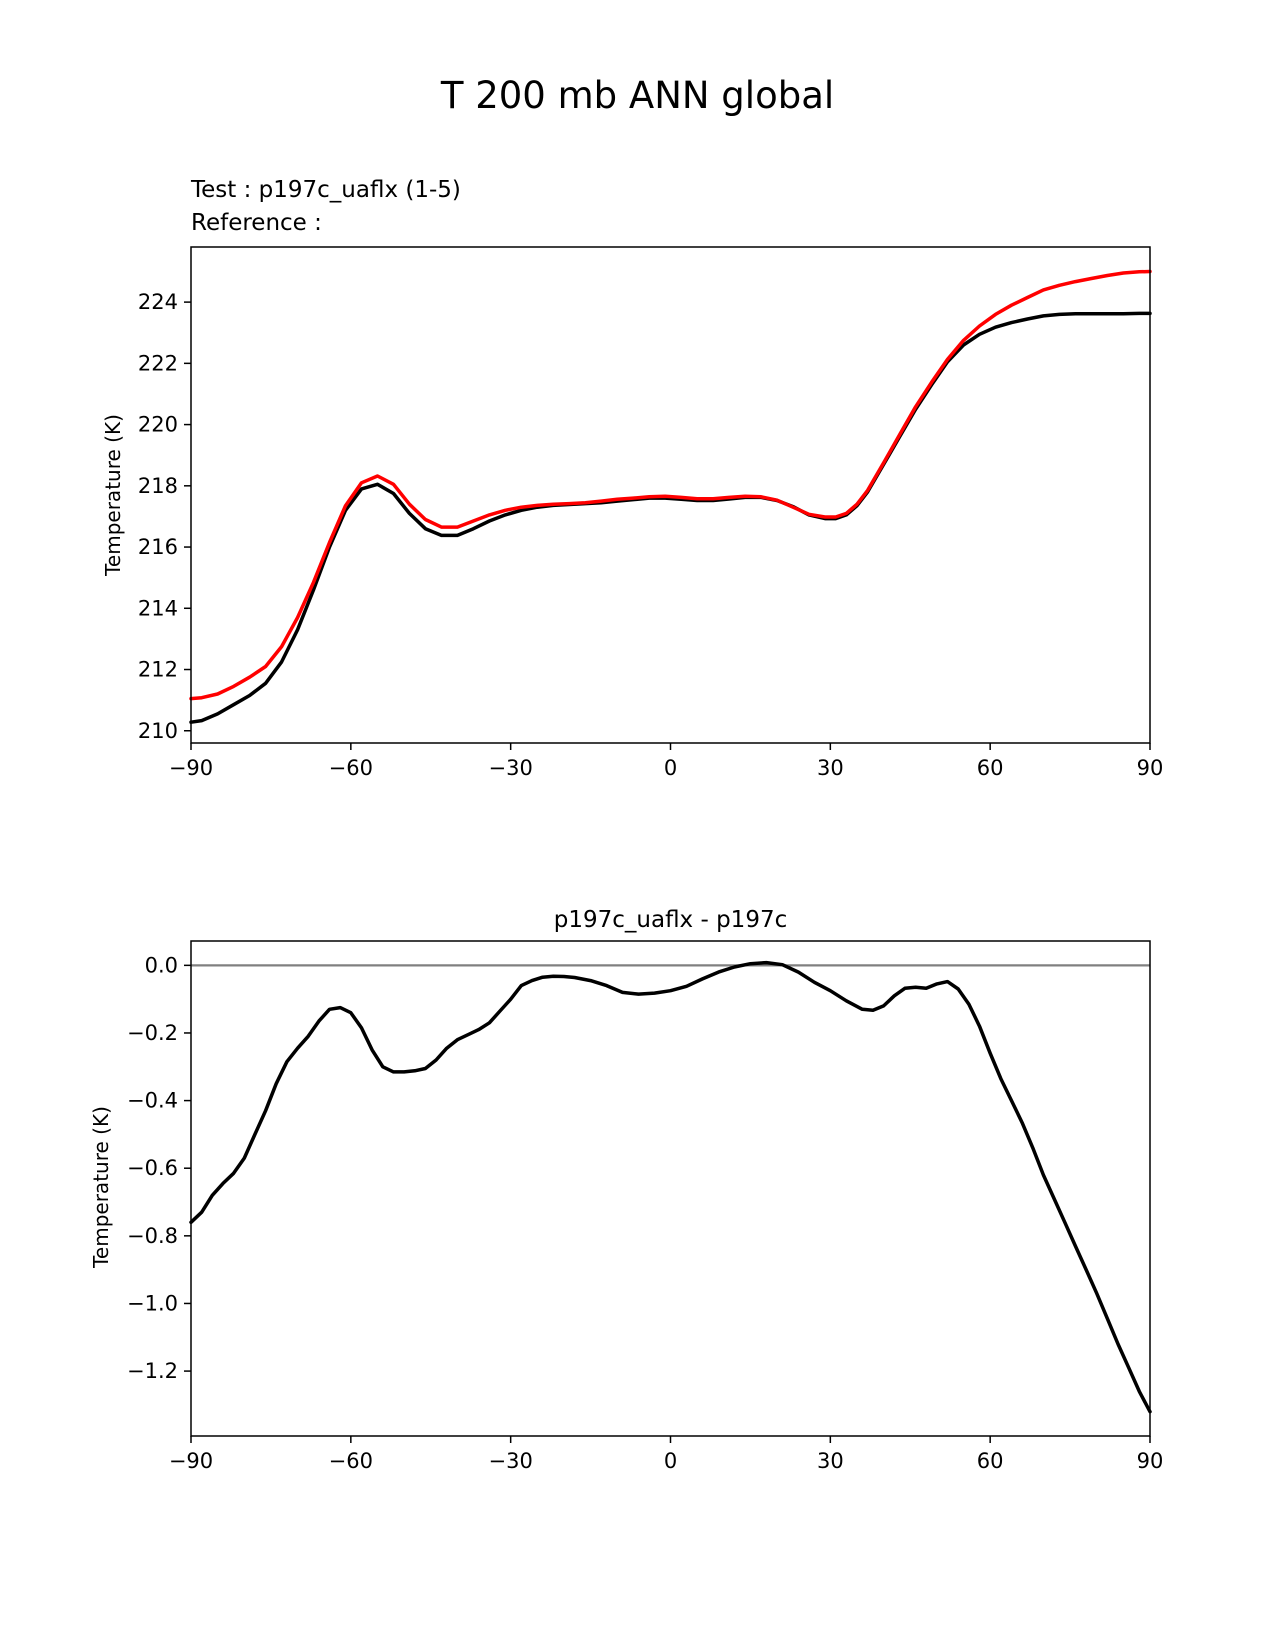 The width and height of the screenshot is (1275, 1650). Describe the element at coordinates (191, 1461) in the screenshot. I see `bottom-x-tick-label: −90` at that location.